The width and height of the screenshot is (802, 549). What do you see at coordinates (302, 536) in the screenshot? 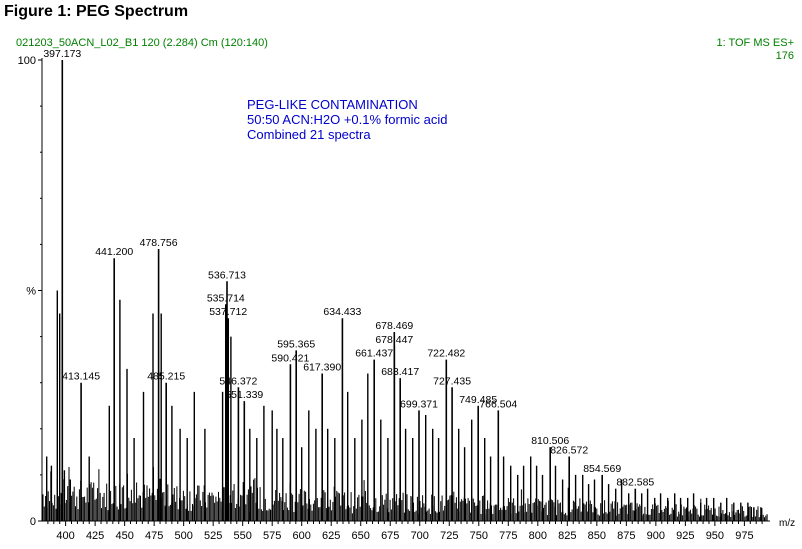
I see `x-tick-label: 600` at bounding box center [302, 536].